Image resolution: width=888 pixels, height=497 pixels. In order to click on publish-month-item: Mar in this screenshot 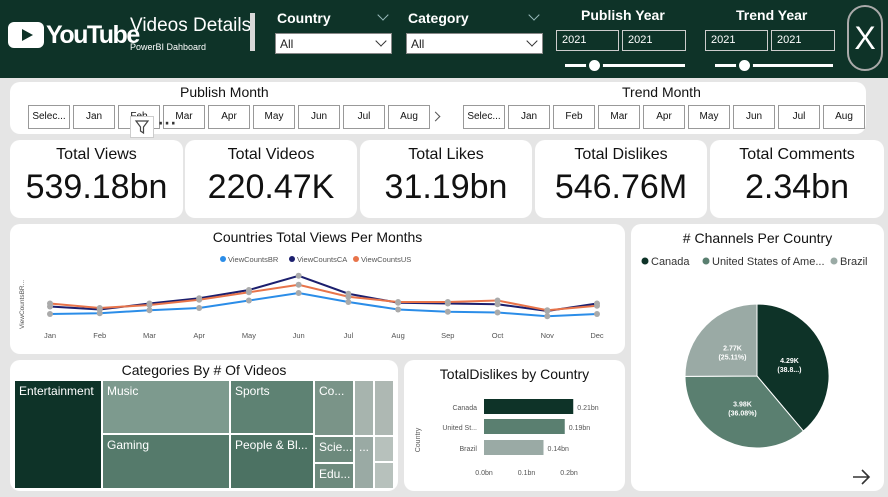, I will do `click(184, 117)`.